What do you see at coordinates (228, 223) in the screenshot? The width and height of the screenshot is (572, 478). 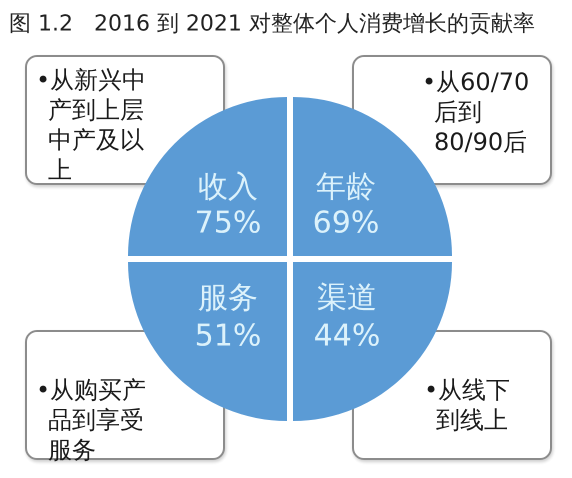 I see `data-label: 75%` at bounding box center [228, 223].